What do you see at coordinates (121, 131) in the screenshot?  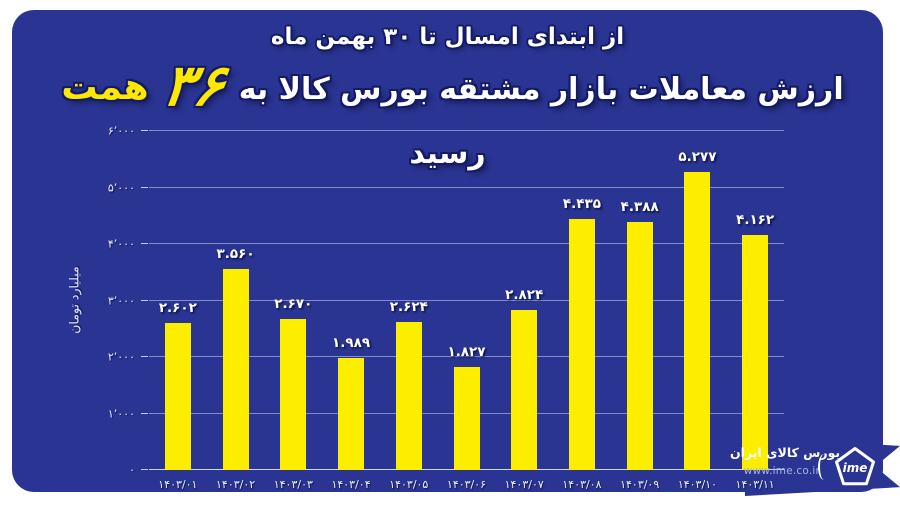 I see `y-tick-label: ۶٬۰۰۰` at bounding box center [121, 131].